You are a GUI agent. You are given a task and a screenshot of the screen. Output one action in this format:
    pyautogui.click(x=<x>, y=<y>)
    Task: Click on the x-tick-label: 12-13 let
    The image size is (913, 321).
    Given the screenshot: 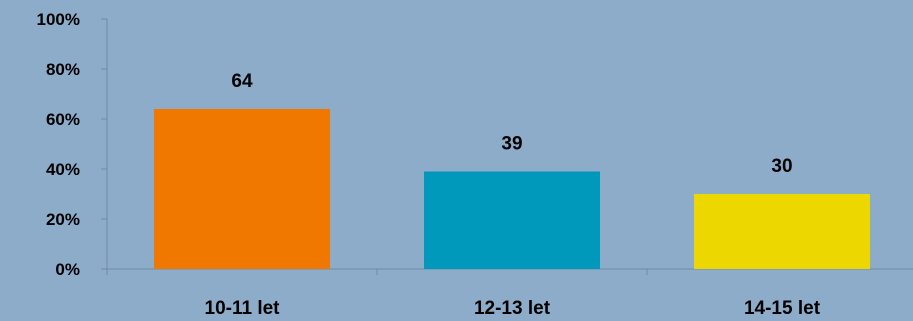 What is the action you would take?
    pyautogui.click(x=512, y=308)
    